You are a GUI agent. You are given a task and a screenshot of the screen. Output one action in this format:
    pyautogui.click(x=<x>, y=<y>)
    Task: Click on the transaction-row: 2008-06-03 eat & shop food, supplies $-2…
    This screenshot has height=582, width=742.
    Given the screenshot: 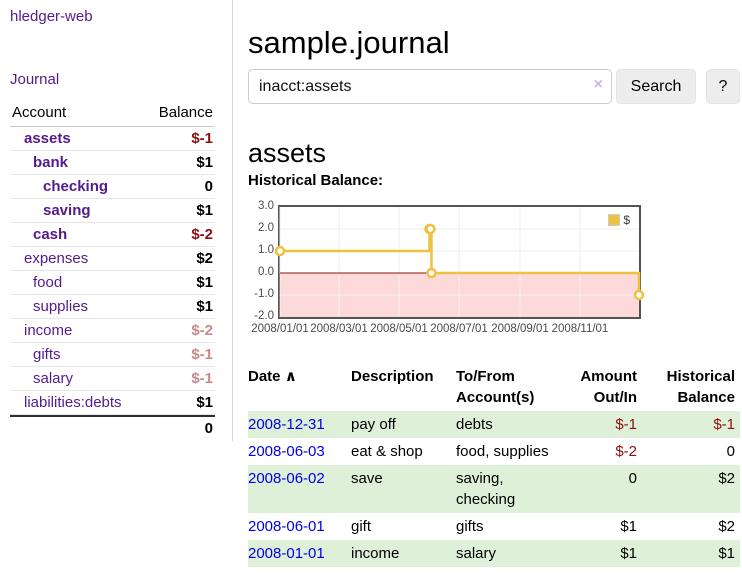 What is the action you would take?
    pyautogui.click(x=494, y=451)
    